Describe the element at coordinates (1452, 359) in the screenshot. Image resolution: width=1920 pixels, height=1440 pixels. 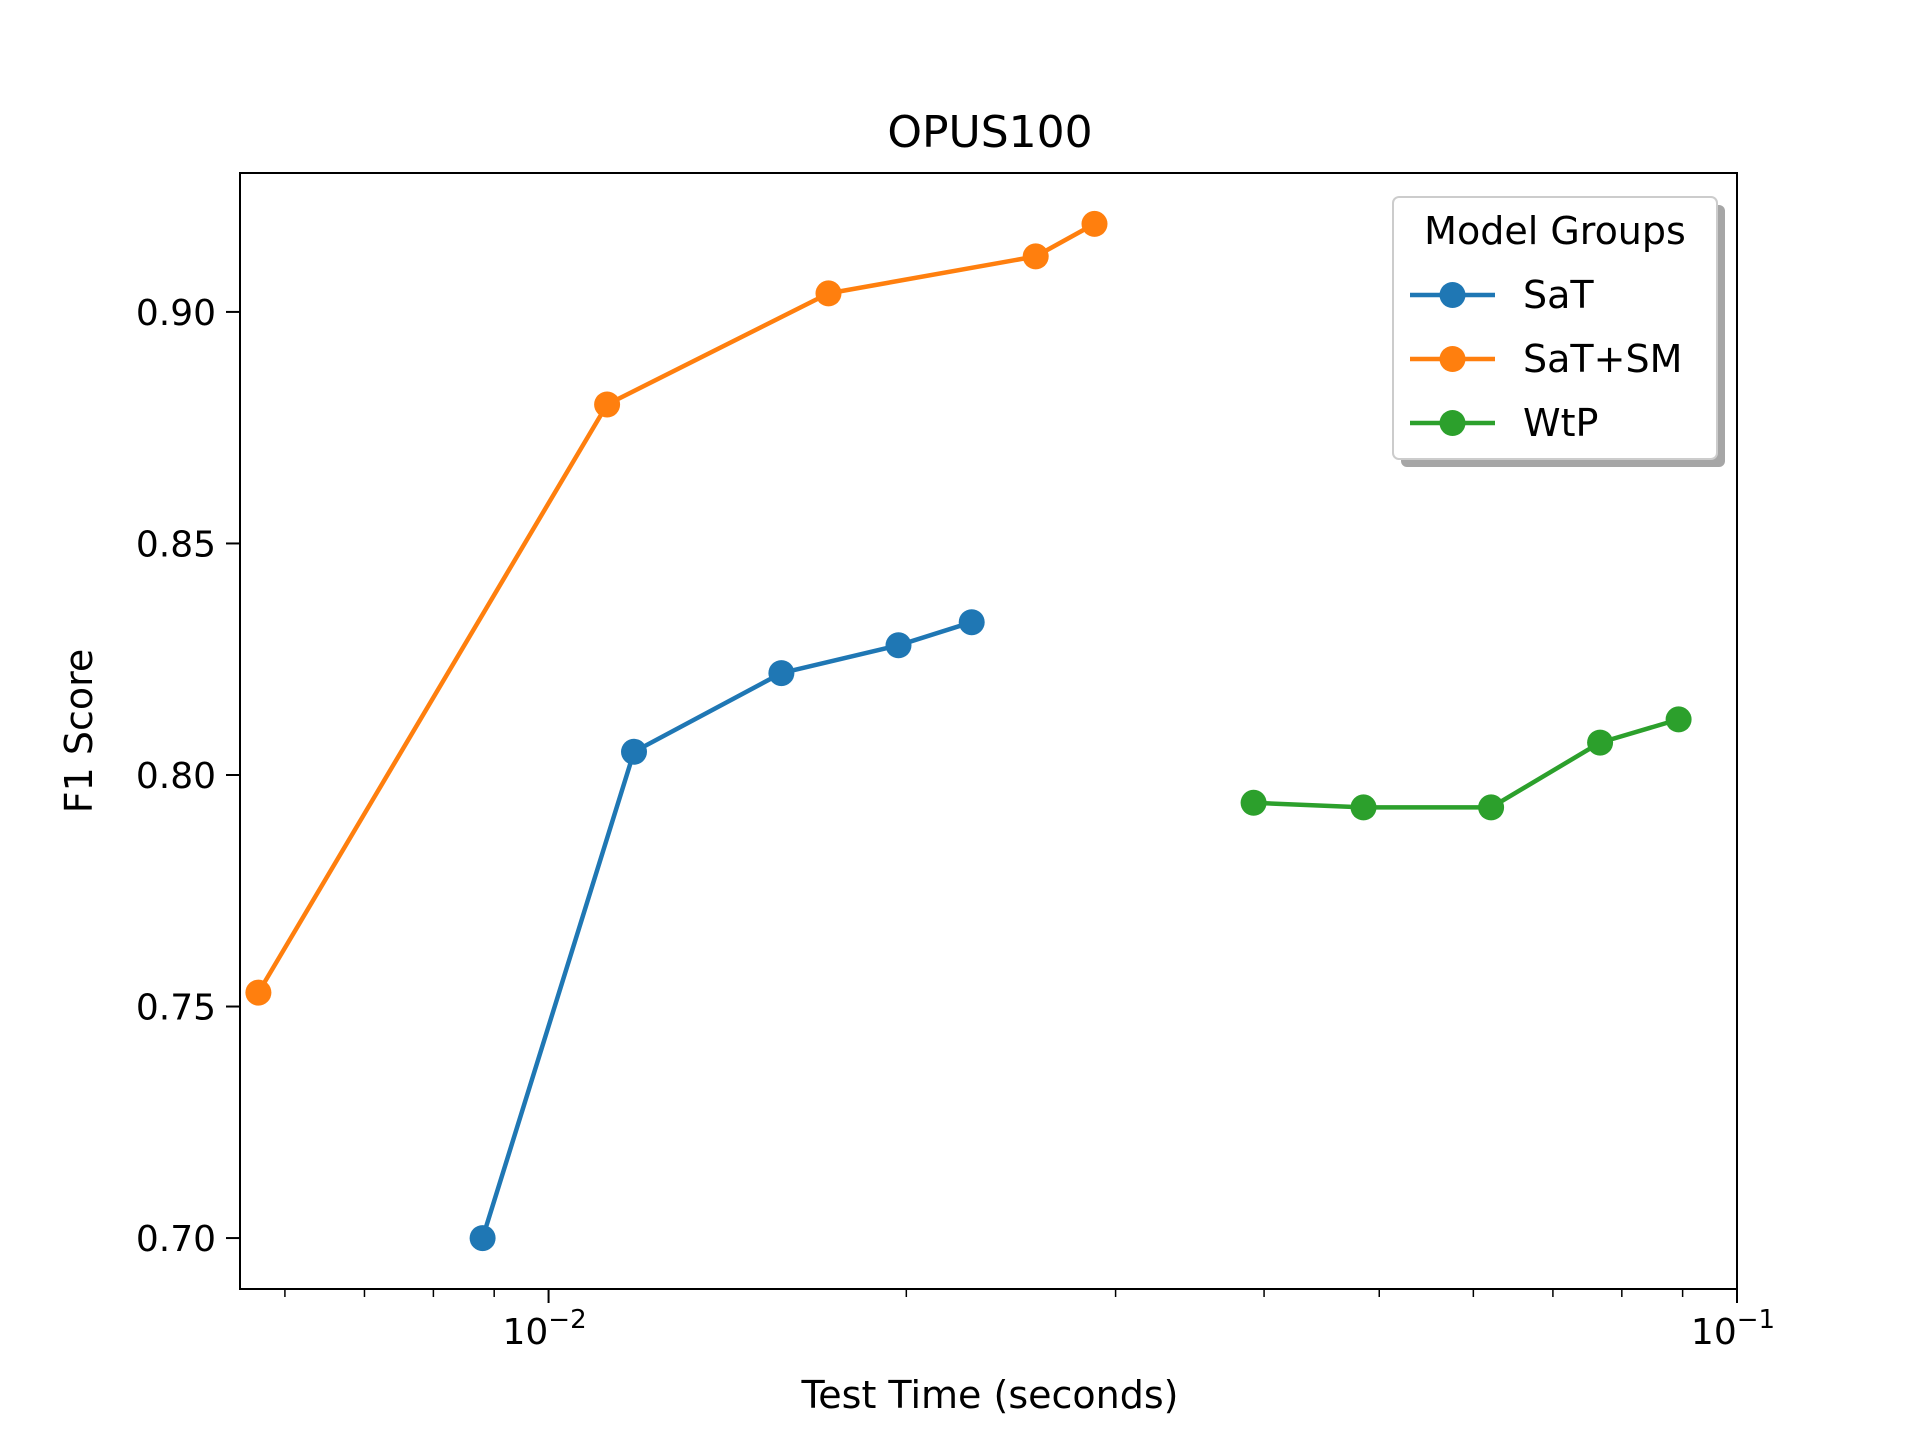
I see `legend-marker-sat-sm` at that location.